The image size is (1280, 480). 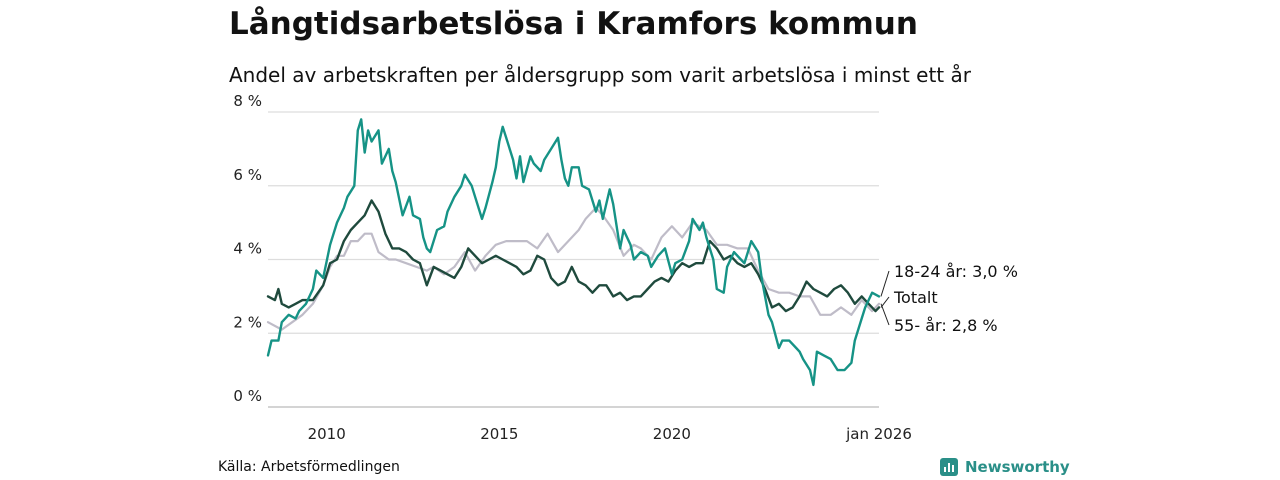 What do you see at coordinates (946, 325) in the screenshot?
I see `end-label-old: 55- år: 2,8 %` at bounding box center [946, 325].